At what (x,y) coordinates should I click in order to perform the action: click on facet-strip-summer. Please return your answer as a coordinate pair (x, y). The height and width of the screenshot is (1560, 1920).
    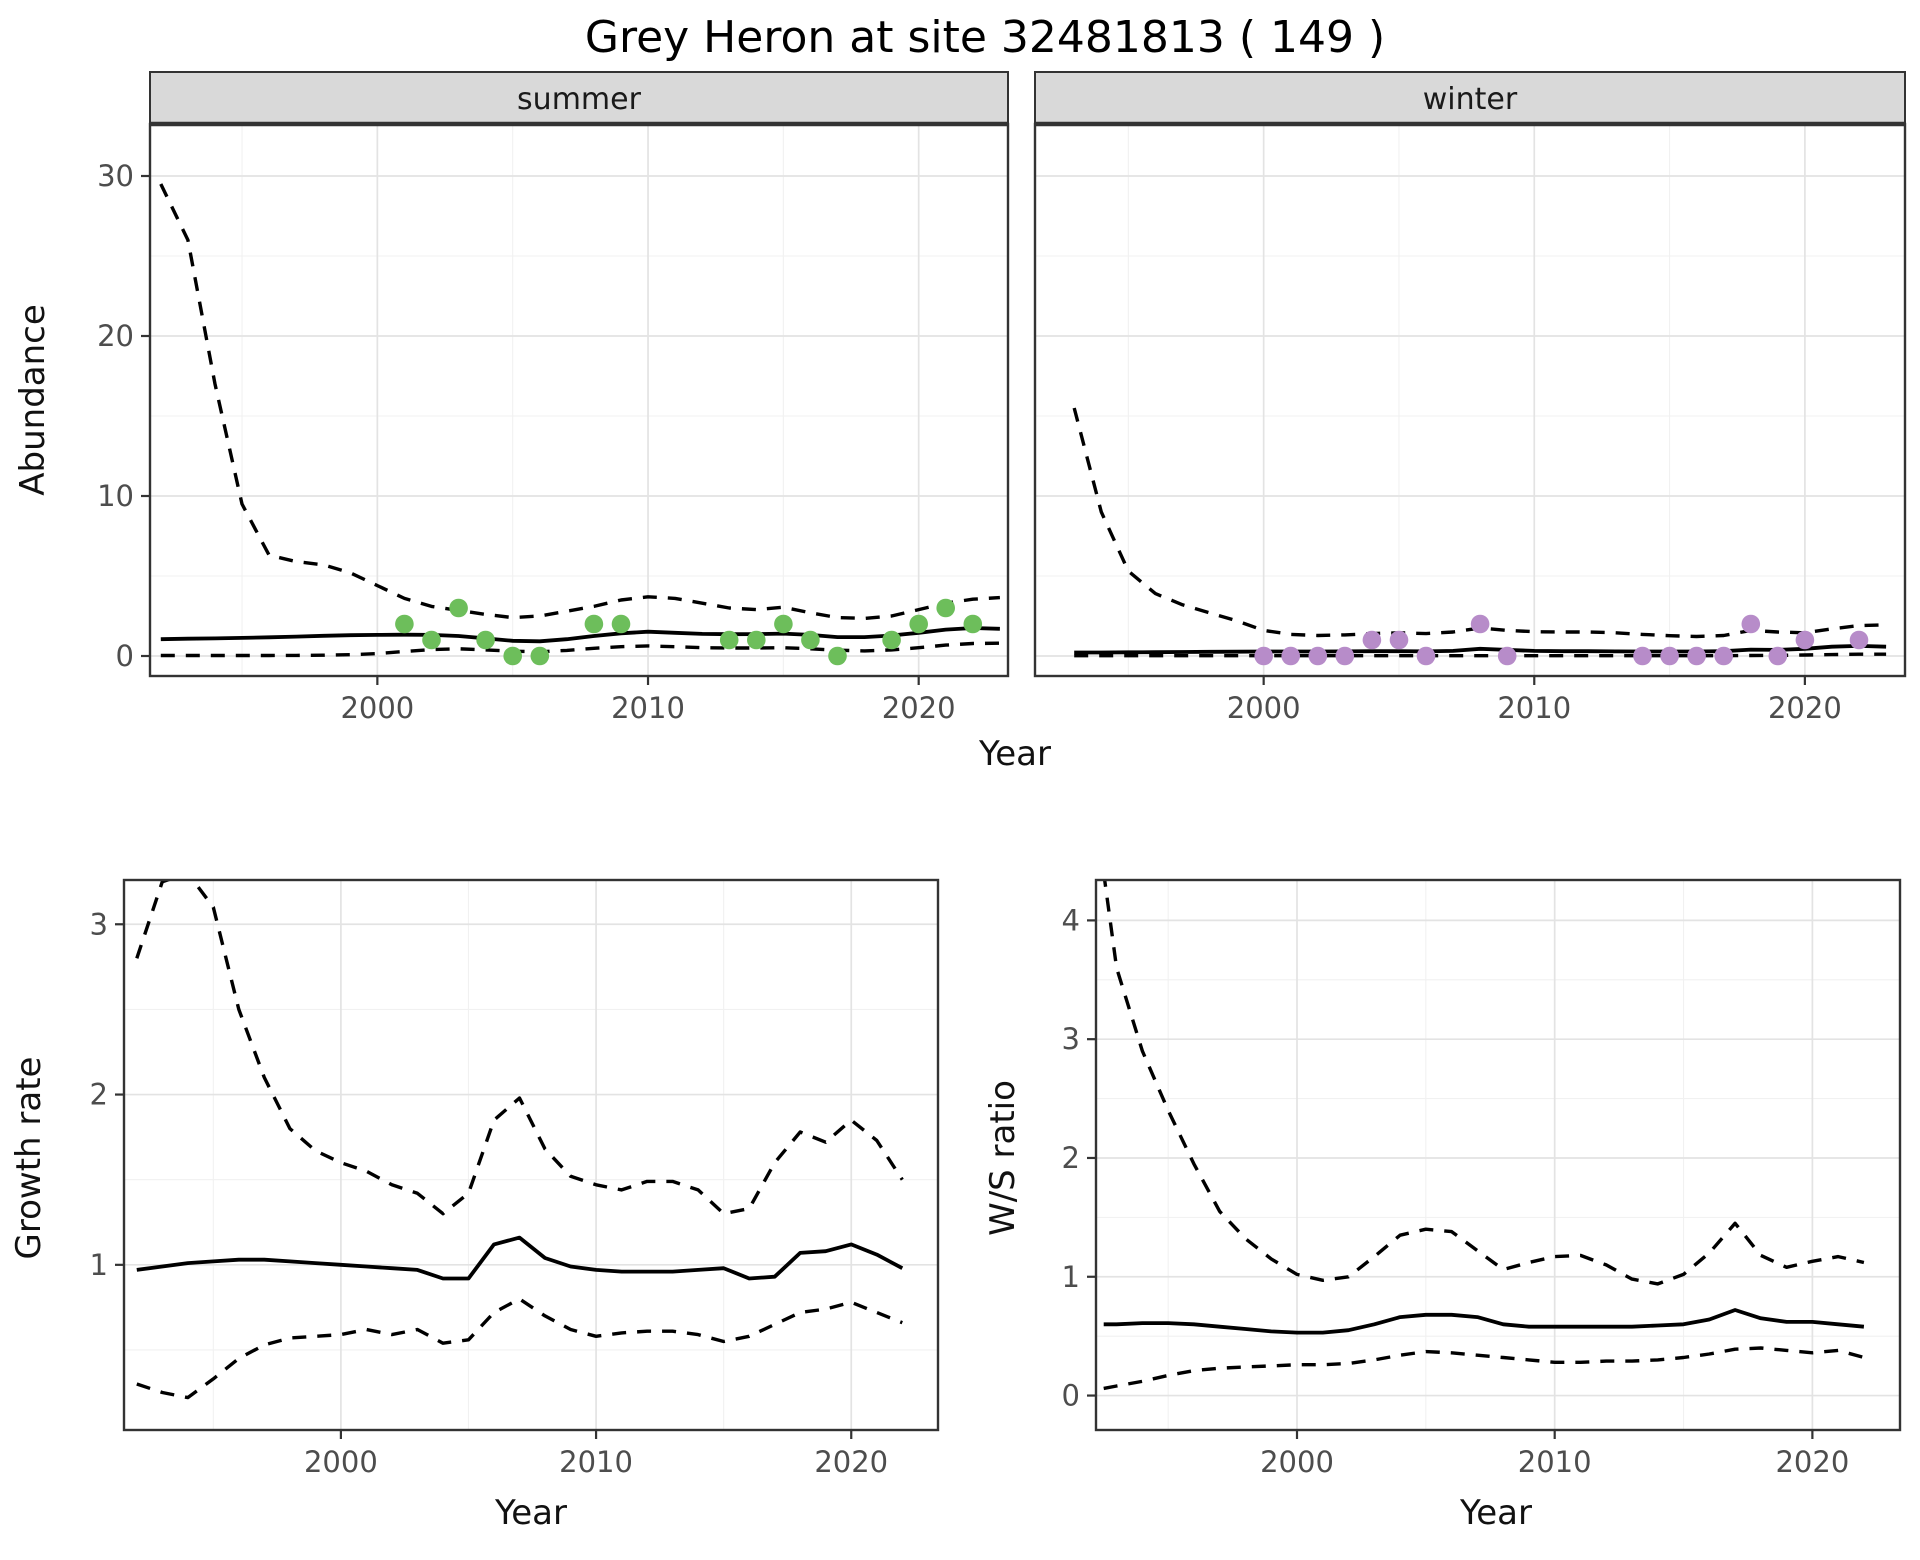
    Looking at the image, I should click on (579, 98).